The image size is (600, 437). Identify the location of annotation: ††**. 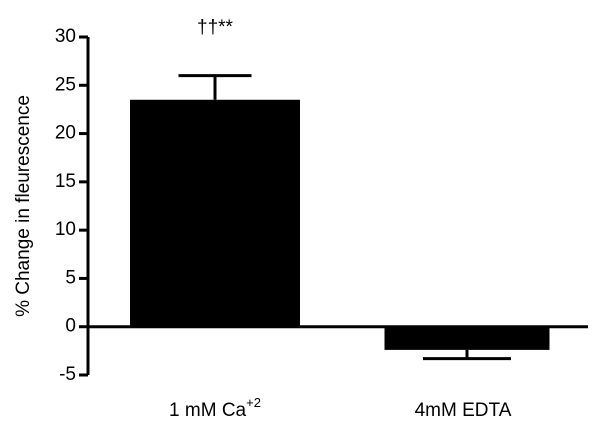
(215, 27).